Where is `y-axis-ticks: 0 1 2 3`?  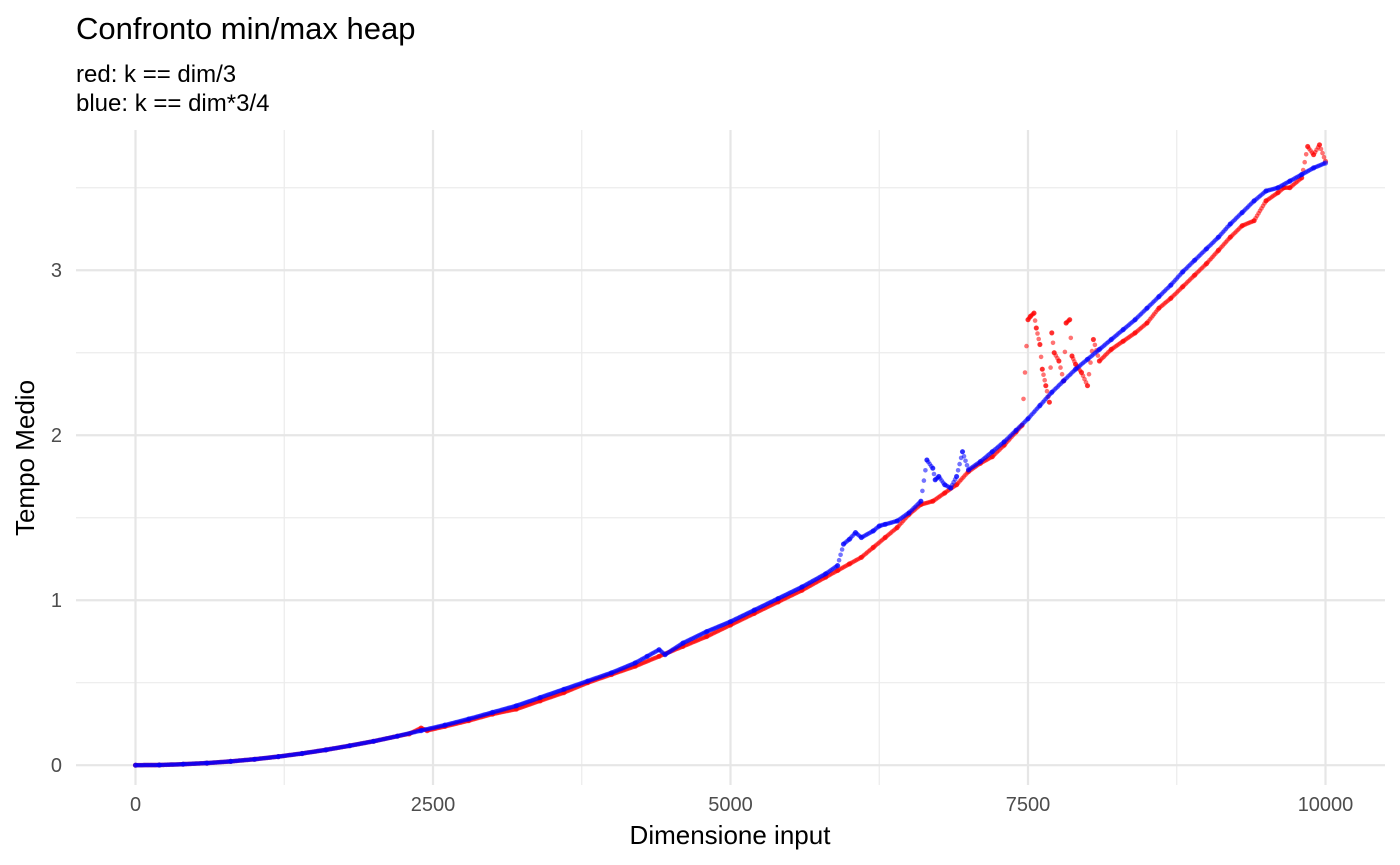 y-axis-ticks: 0 1 2 3 is located at coordinates (56, 518).